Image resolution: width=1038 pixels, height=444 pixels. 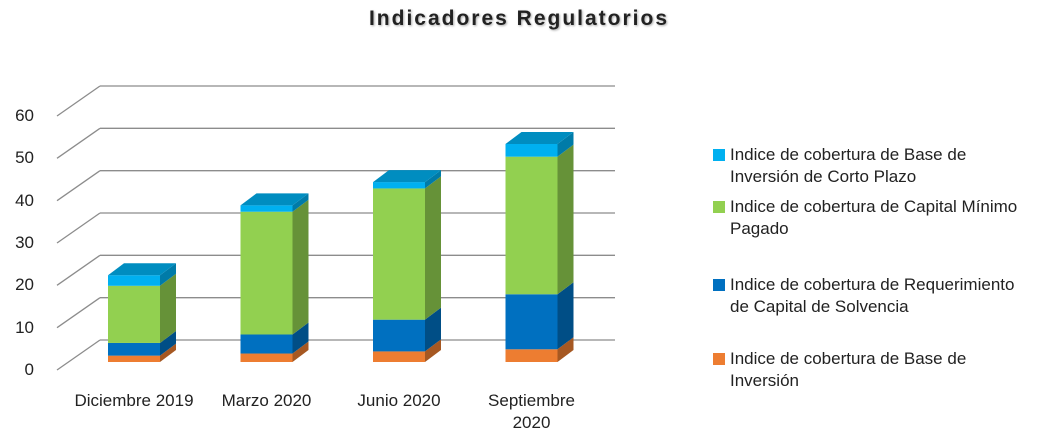 What do you see at coordinates (24, 158) in the screenshot?
I see `y-tick-label: 50` at bounding box center [24, 158].